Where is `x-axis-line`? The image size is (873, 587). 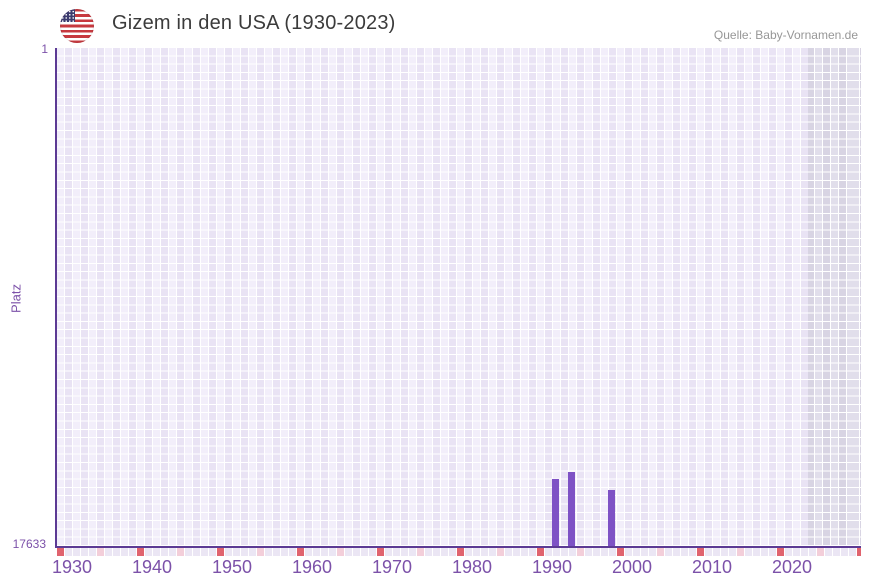
x-axis-line is located at coordinates (458, 547).